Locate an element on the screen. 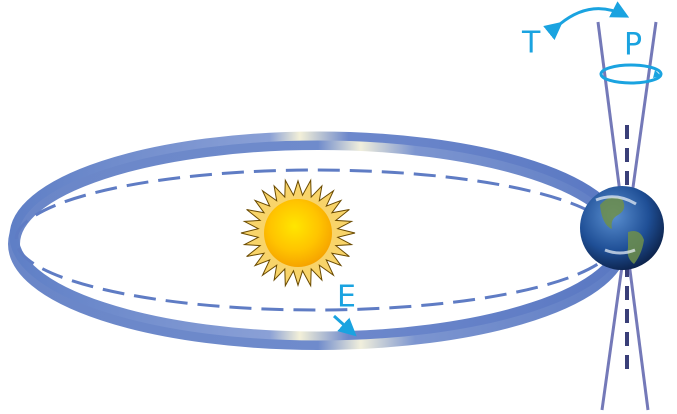 This screenshot has height=414, width=677. arrowhead is located at coordinates (657, 74).